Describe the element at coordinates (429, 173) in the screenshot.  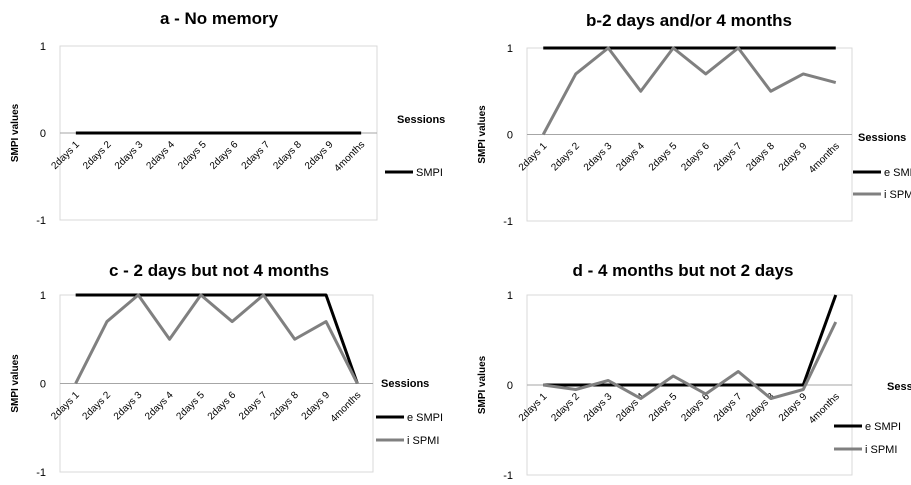
I see `legend-label: SMPI` at that location.